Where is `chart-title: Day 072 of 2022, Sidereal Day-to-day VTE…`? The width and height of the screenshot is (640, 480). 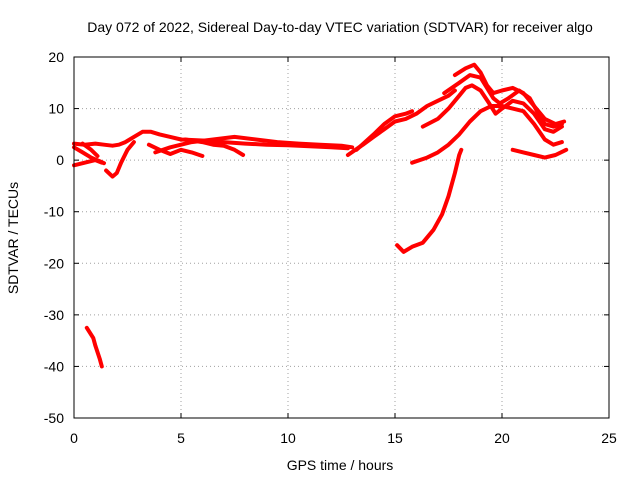 chart-title: Day 072 of 2022, Sidereal Day-to-day VTE… is located at coordinates (340, 27).